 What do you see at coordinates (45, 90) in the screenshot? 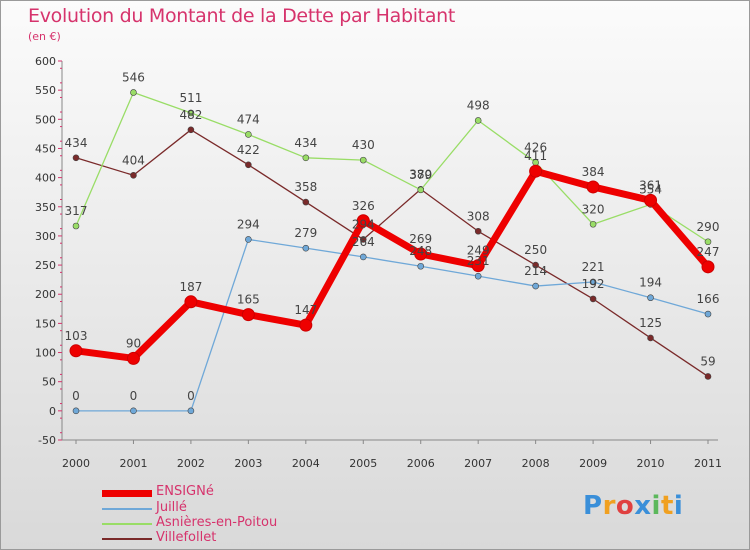
I see `y-tick-label: 550` at bounding box center [45, 90].